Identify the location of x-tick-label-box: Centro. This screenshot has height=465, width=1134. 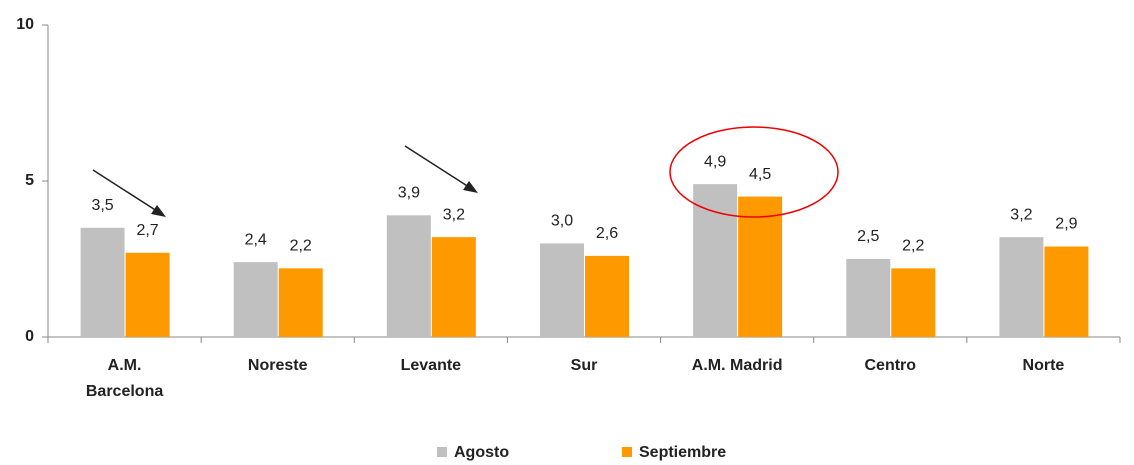
(890, 365).